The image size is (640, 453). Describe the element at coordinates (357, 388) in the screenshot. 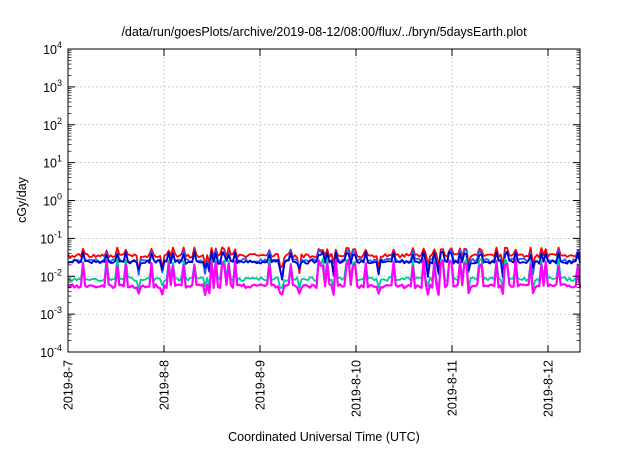

I see `x-tick-label: 2019-8-10` at that location.